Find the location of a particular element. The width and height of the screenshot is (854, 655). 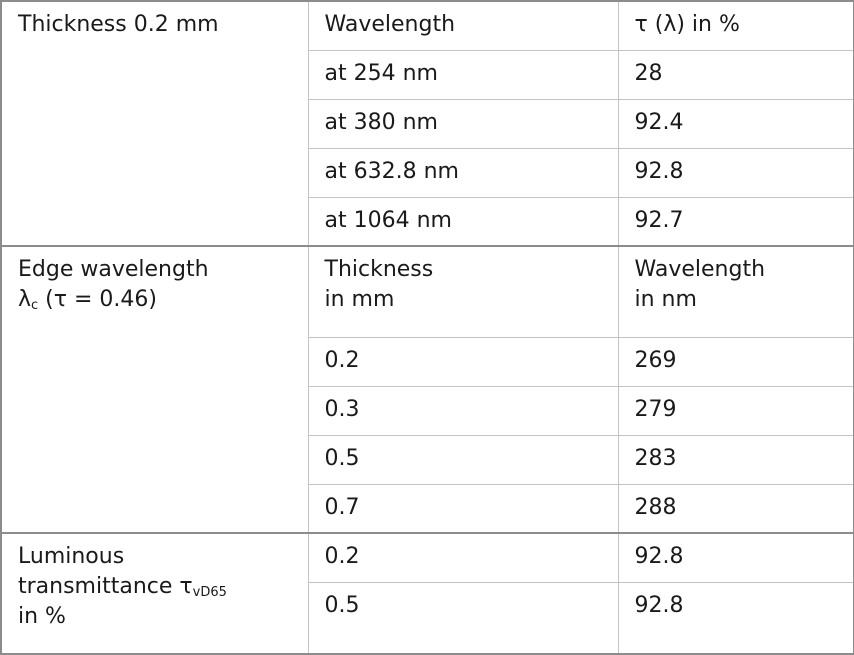

cell-text: Thickness is located at coordinates (379, 269).